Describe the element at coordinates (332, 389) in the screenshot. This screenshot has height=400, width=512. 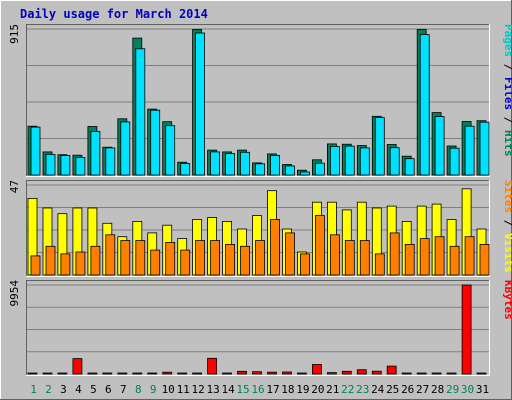
I see `x-tick-label: 21` at that location.